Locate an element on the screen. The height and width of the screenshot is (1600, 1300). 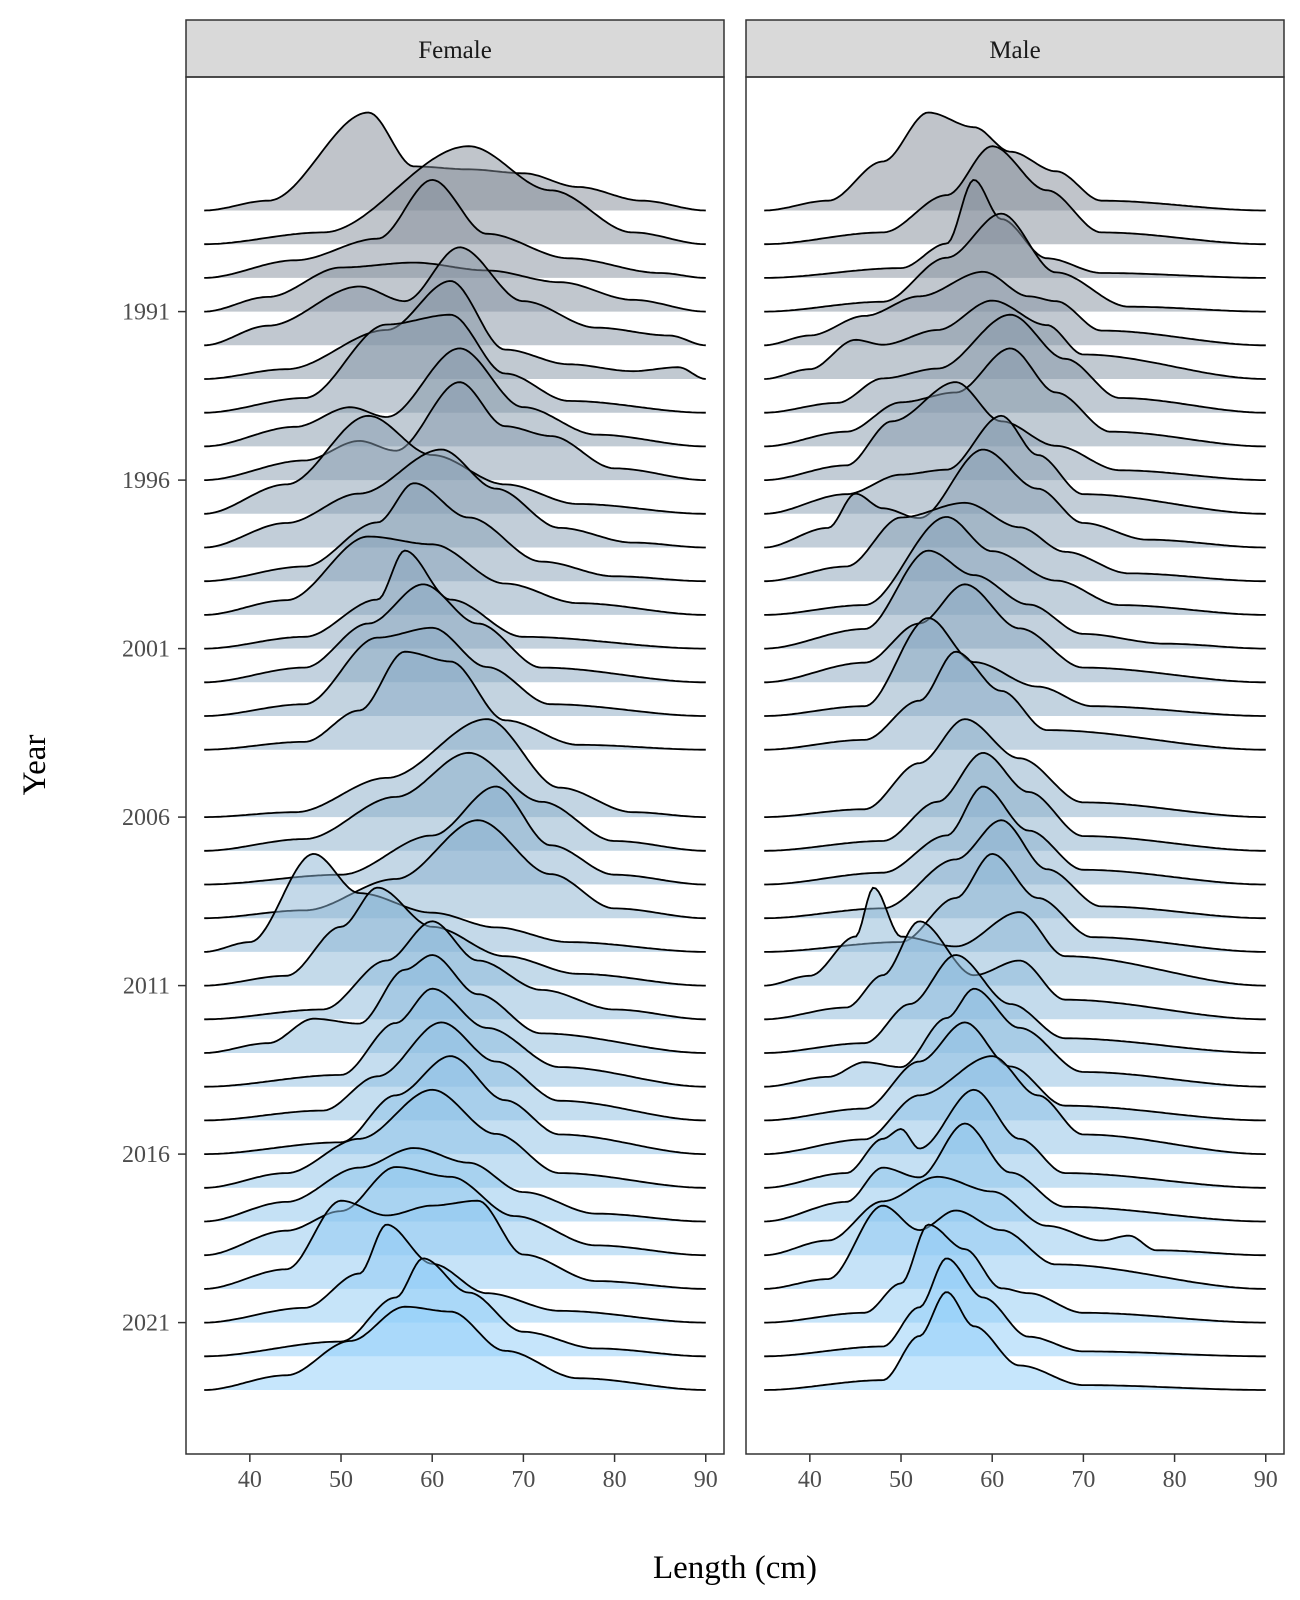
x-tick-label-male-90: 90 is located at coordinates (1266, 1480).